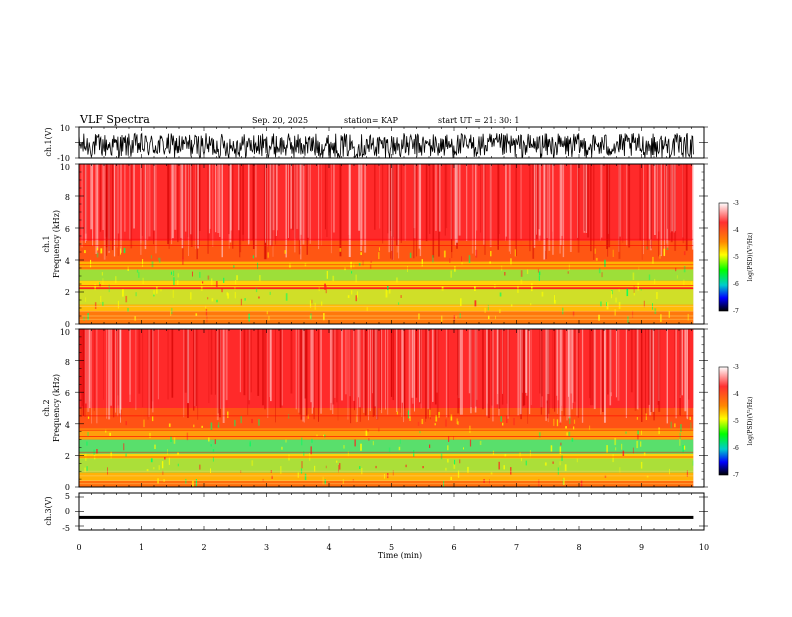  I want to click on x-tick-2: 2, so click(203, 547).